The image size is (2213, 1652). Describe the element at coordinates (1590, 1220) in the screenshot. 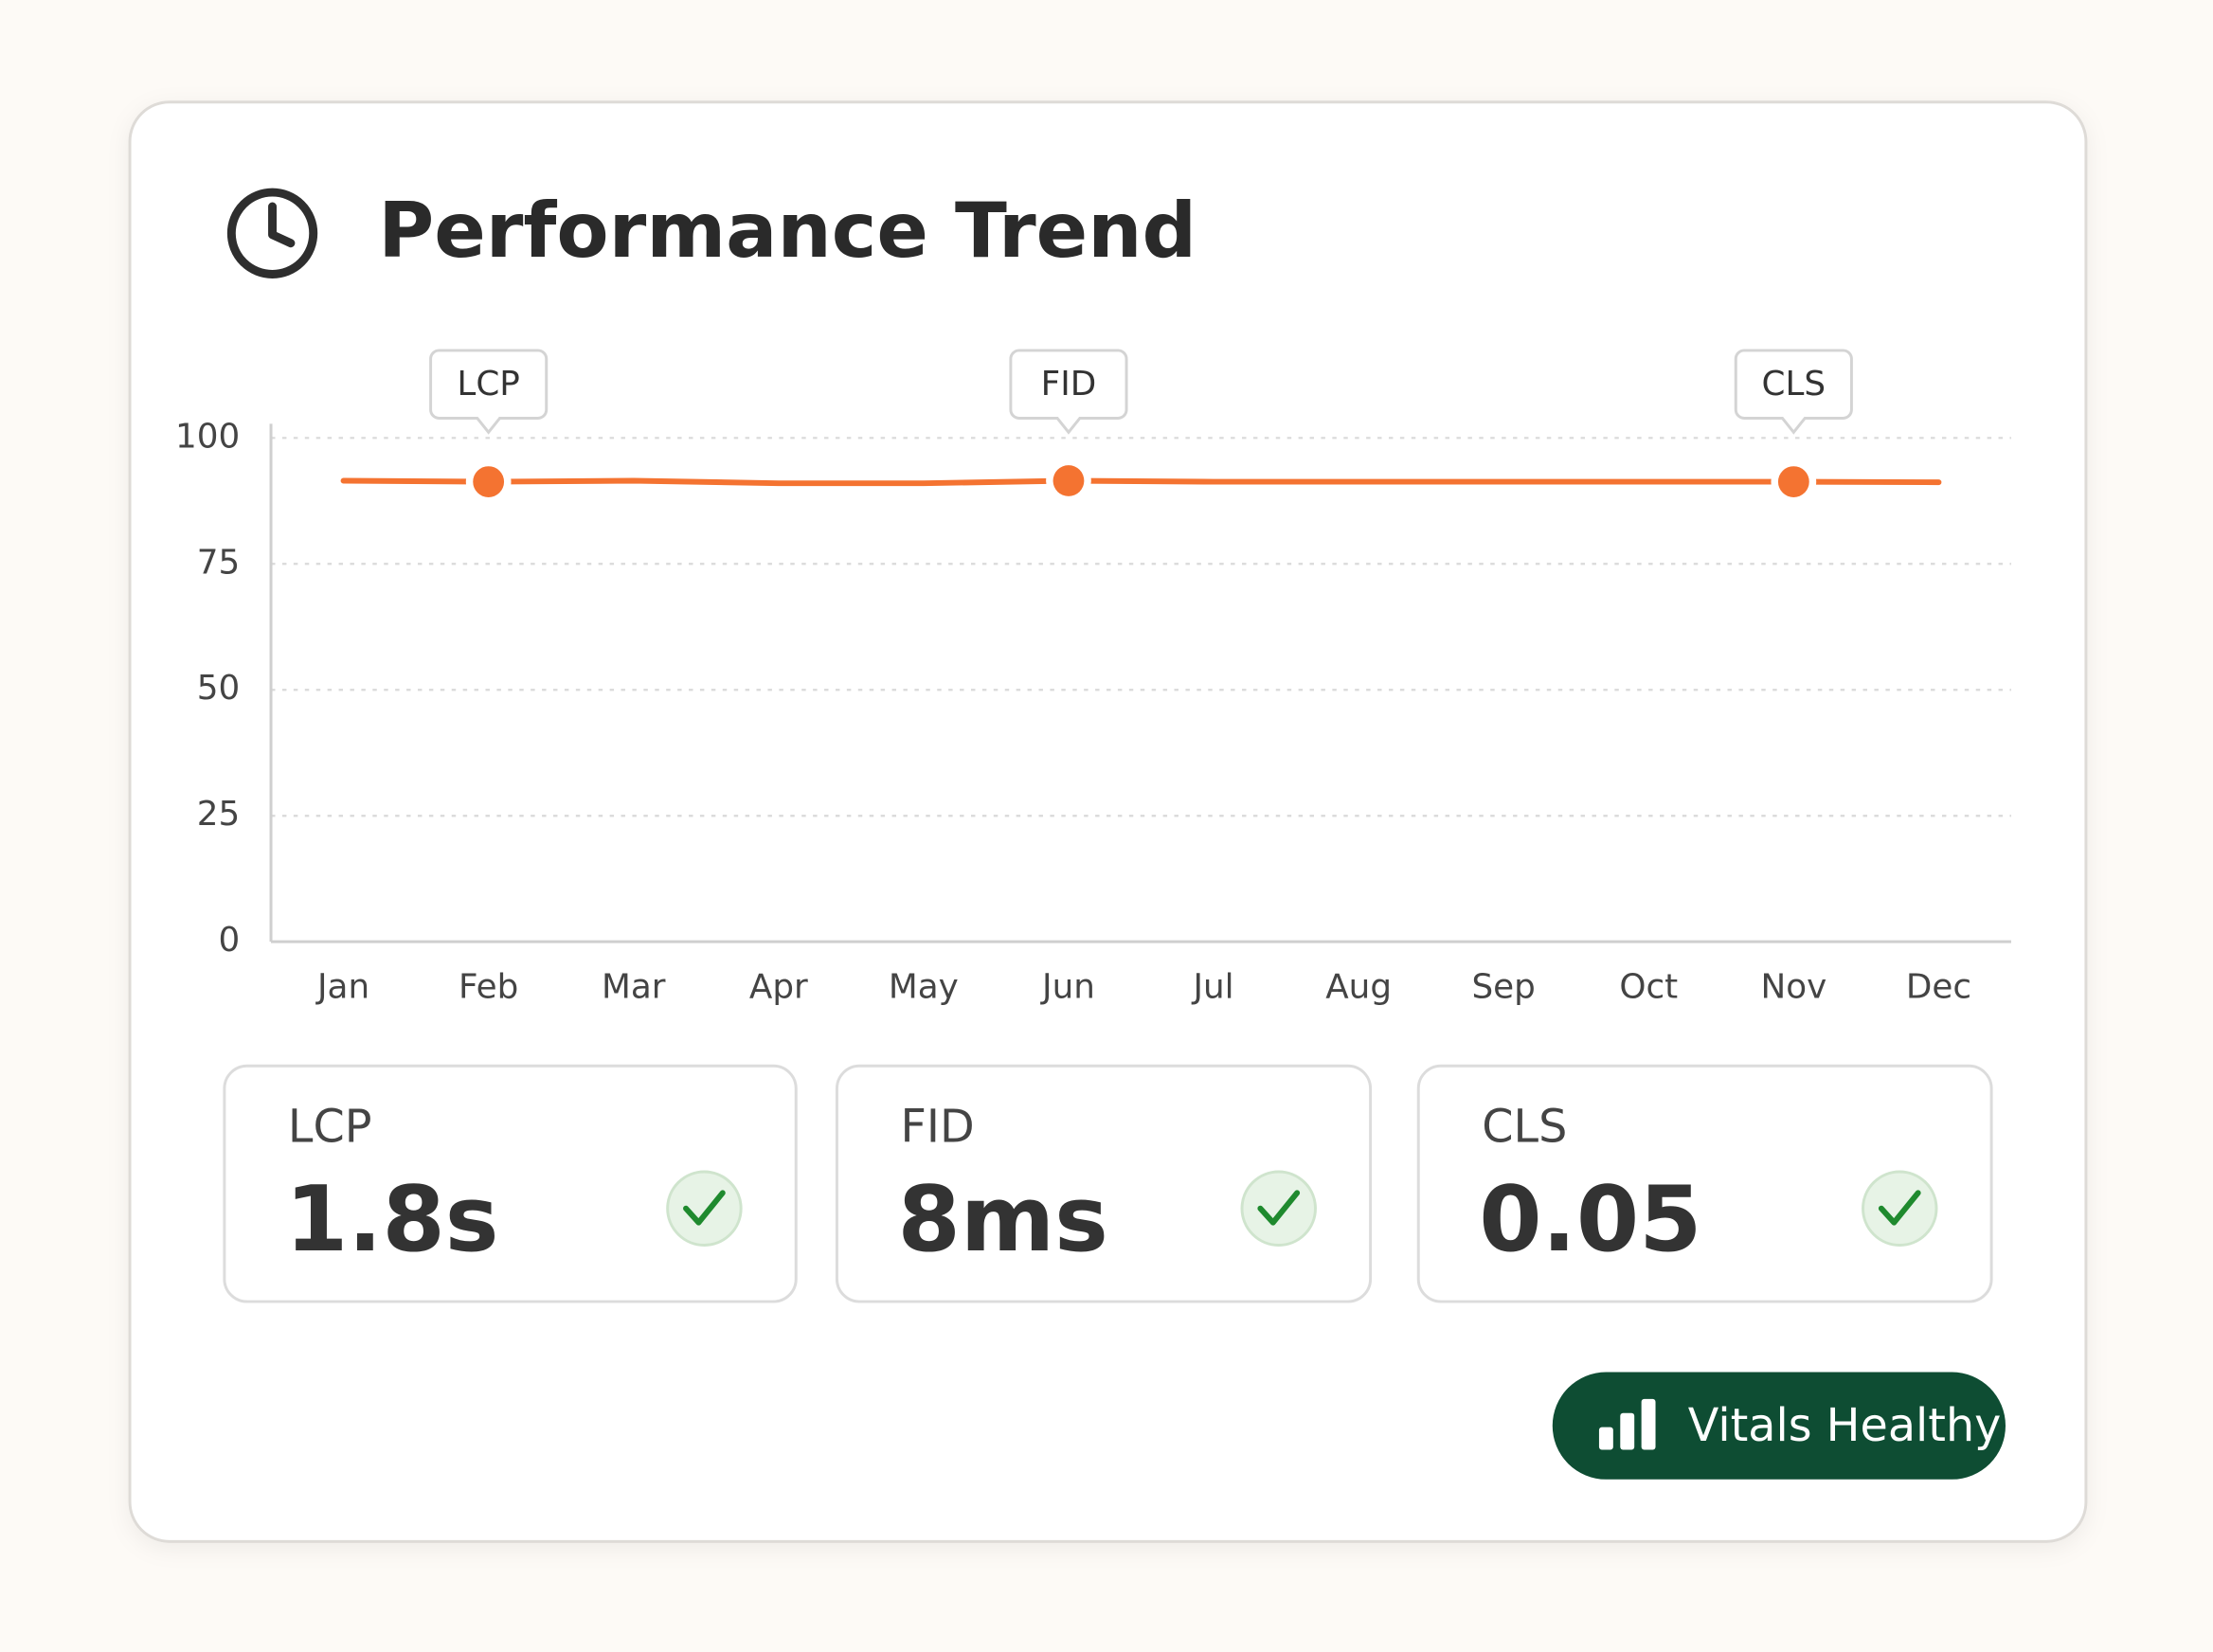

I see `metric-value: 0.05` at that location.